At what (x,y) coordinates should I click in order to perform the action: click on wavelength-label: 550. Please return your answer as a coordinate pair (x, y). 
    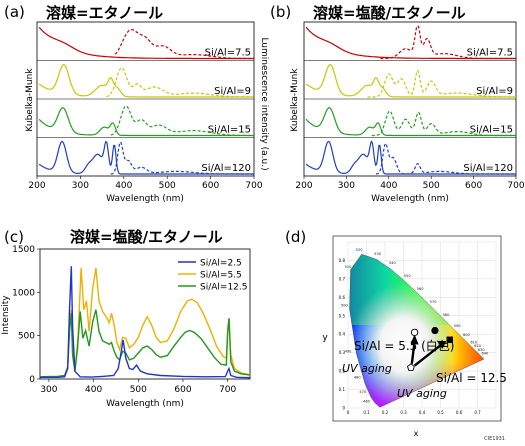
    Looking at the image, I should click on (408, 276).